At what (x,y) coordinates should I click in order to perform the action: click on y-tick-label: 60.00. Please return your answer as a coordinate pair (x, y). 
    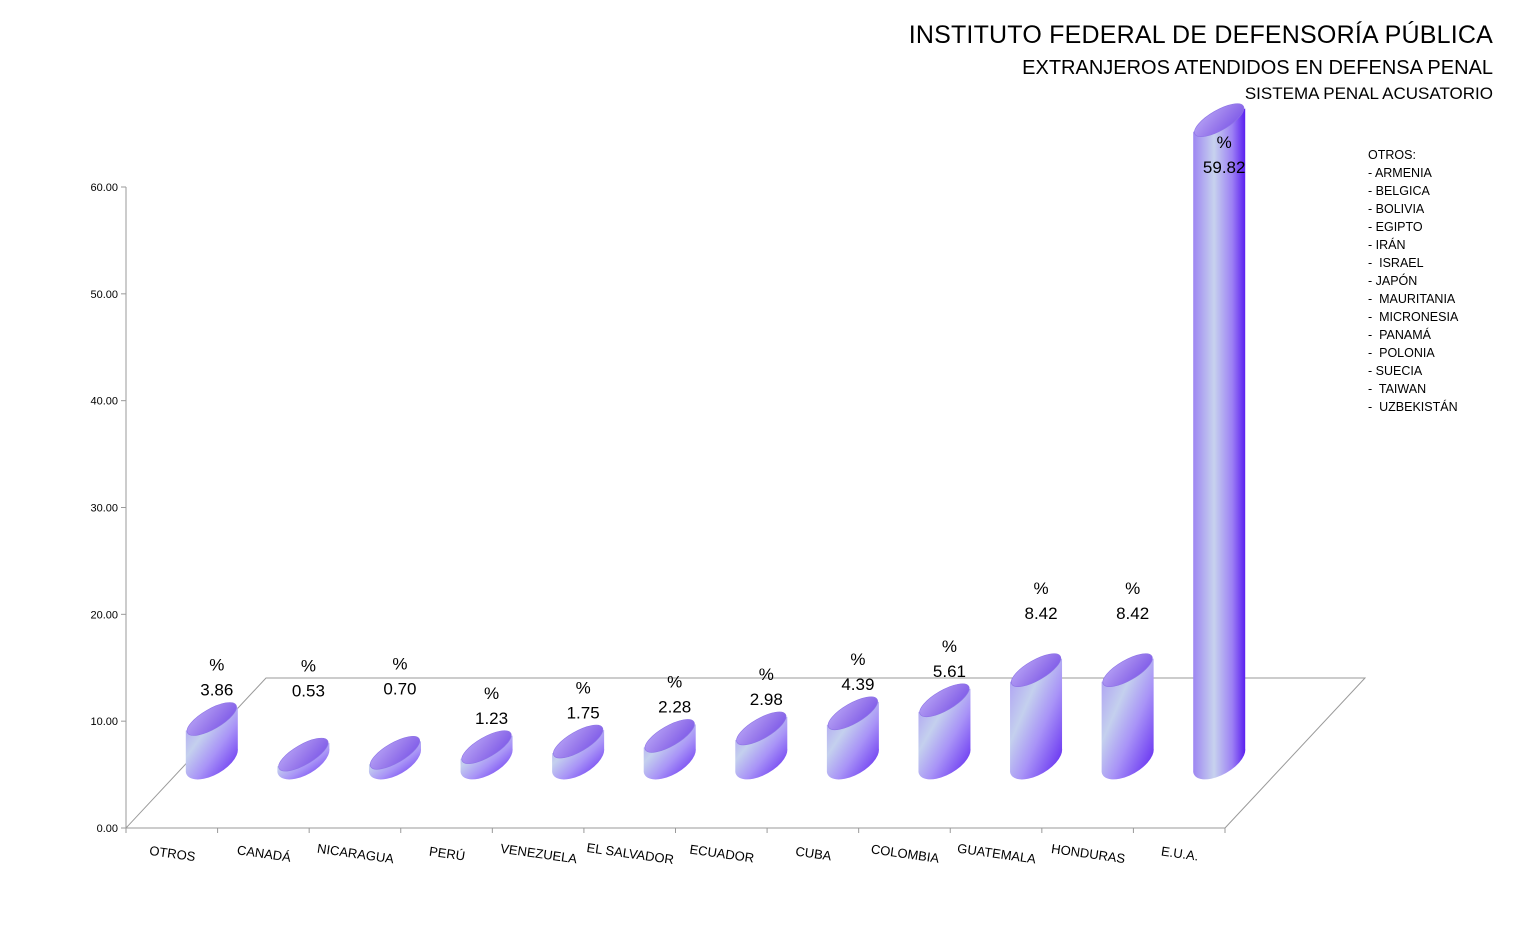
    Looking at the image, I should click on (104, 188).